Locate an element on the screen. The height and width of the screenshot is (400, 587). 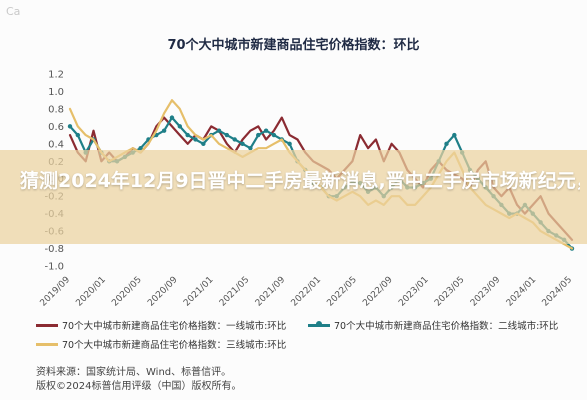
legend-label-tier1: 70个大中城市新建商品住宅价格指数：一线城市:环比 is located at coordinates (174, 326).